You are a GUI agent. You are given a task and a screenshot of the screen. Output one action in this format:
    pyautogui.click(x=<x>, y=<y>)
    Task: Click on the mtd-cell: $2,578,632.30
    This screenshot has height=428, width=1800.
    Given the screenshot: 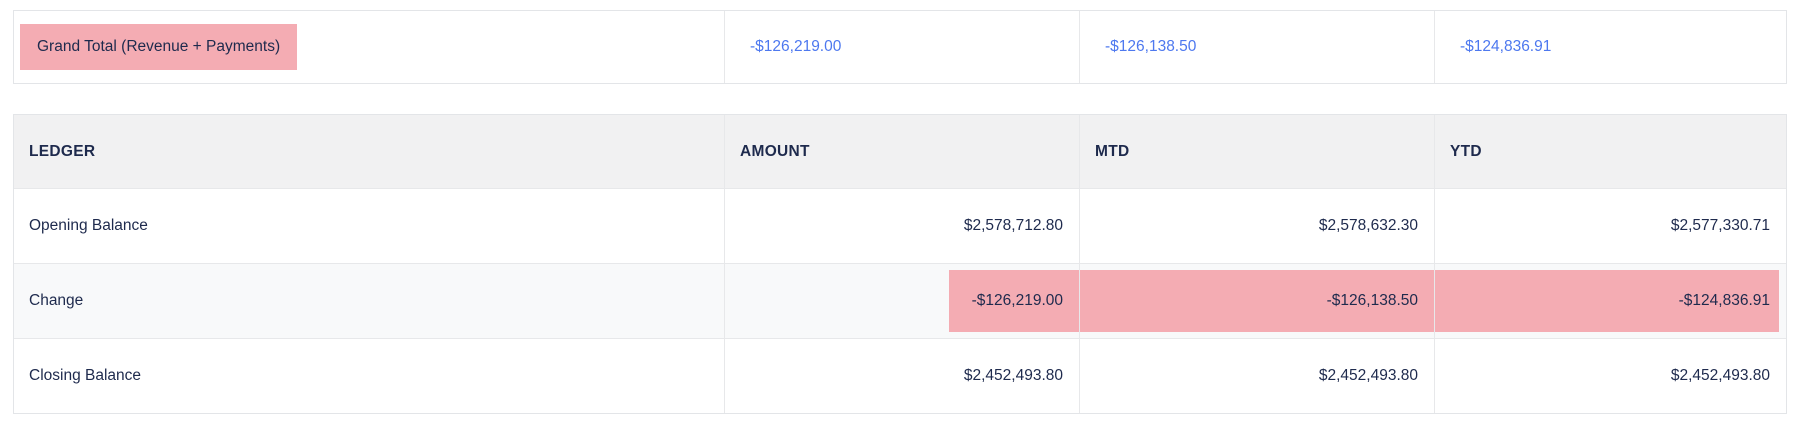 What is the action you would take?
    pyautogui.click(x=1256, y=226)
    